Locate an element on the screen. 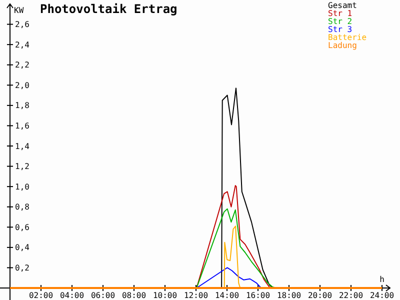  x-tick-label: 22:00 is located at coordinates (351, 295).